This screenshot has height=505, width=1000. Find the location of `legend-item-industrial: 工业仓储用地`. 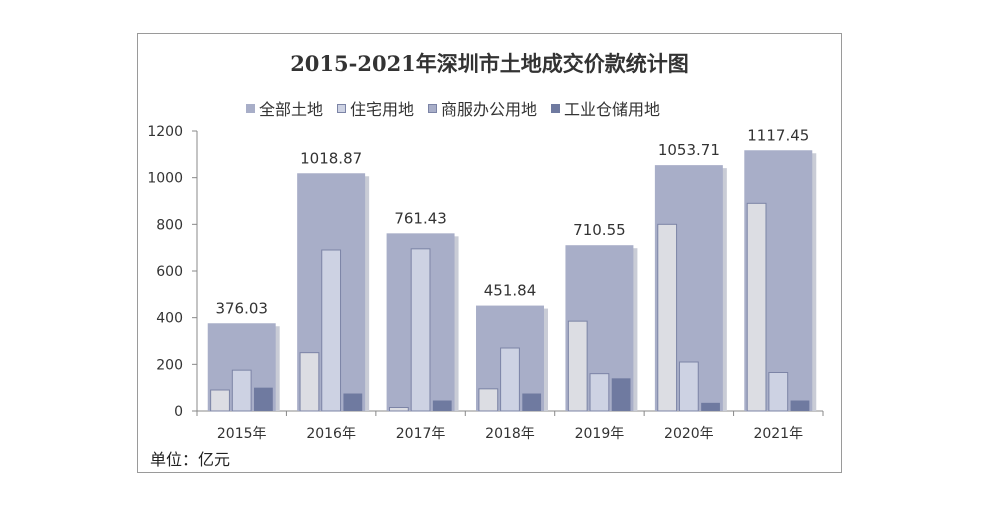

legend-item-industrial: 工业仓储用地 is located at coordinates (605, 108).